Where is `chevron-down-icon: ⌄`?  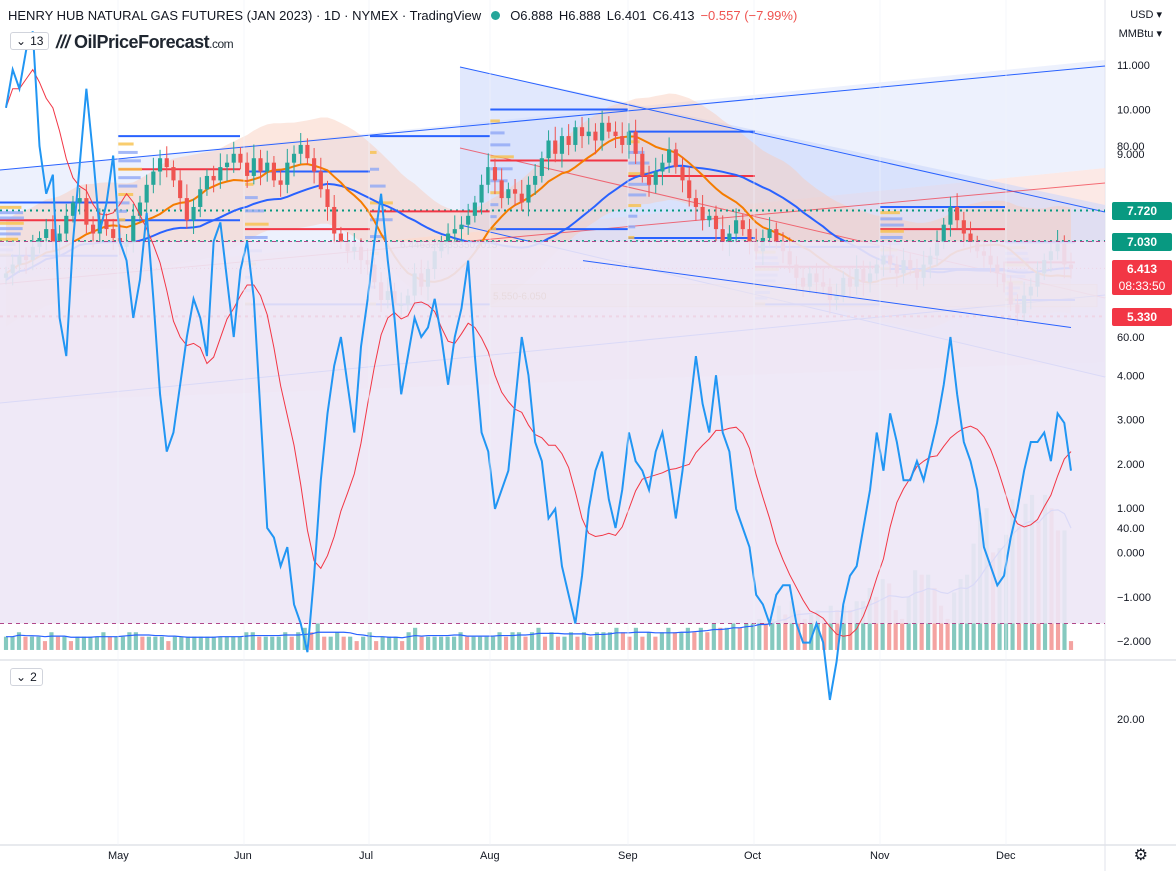
chevron-down-icon: ⌄ is located at coordinates (21, 677).